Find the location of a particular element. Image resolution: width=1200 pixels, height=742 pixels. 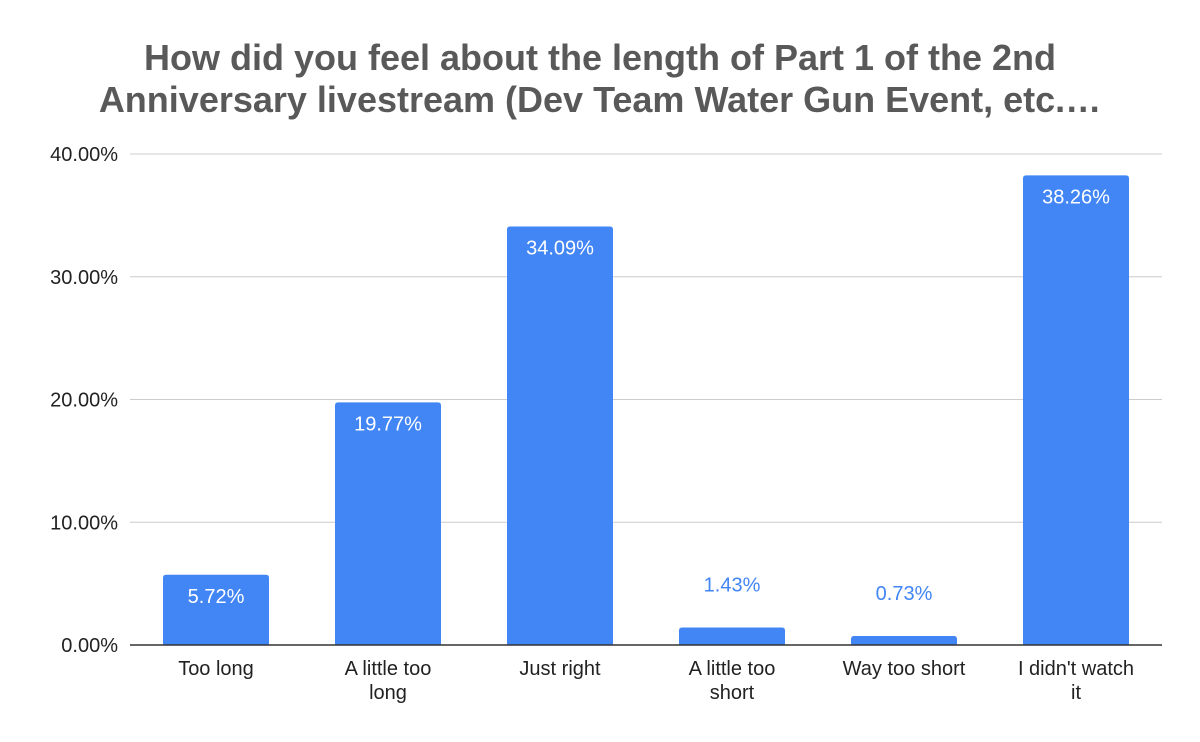

data-label: 38.26% is located at coordinates (1076, 197).